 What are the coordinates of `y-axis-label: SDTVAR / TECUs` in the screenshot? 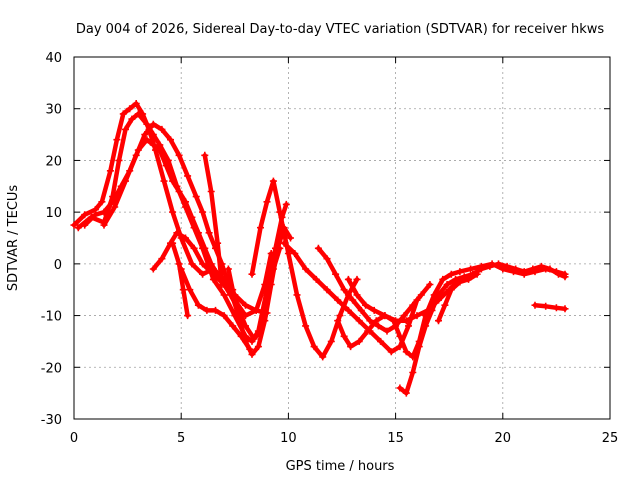 It's located at (13, 238).